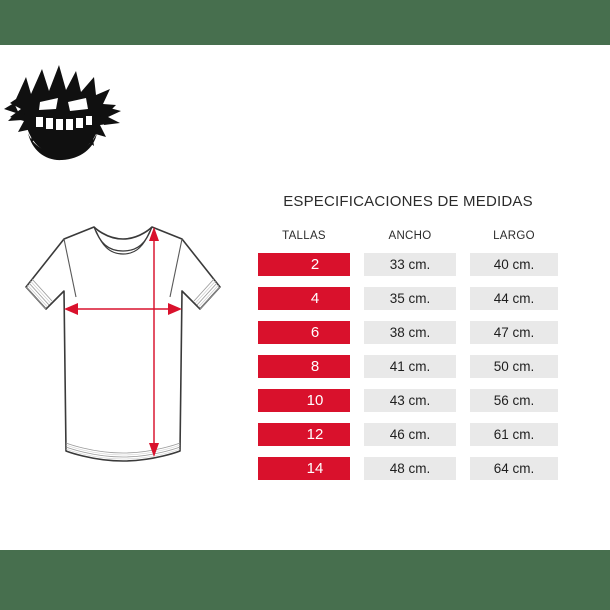 The image size is (610, 610). I want to click on table-row: 6 38 cm. 47 cm., so click(408, 332).